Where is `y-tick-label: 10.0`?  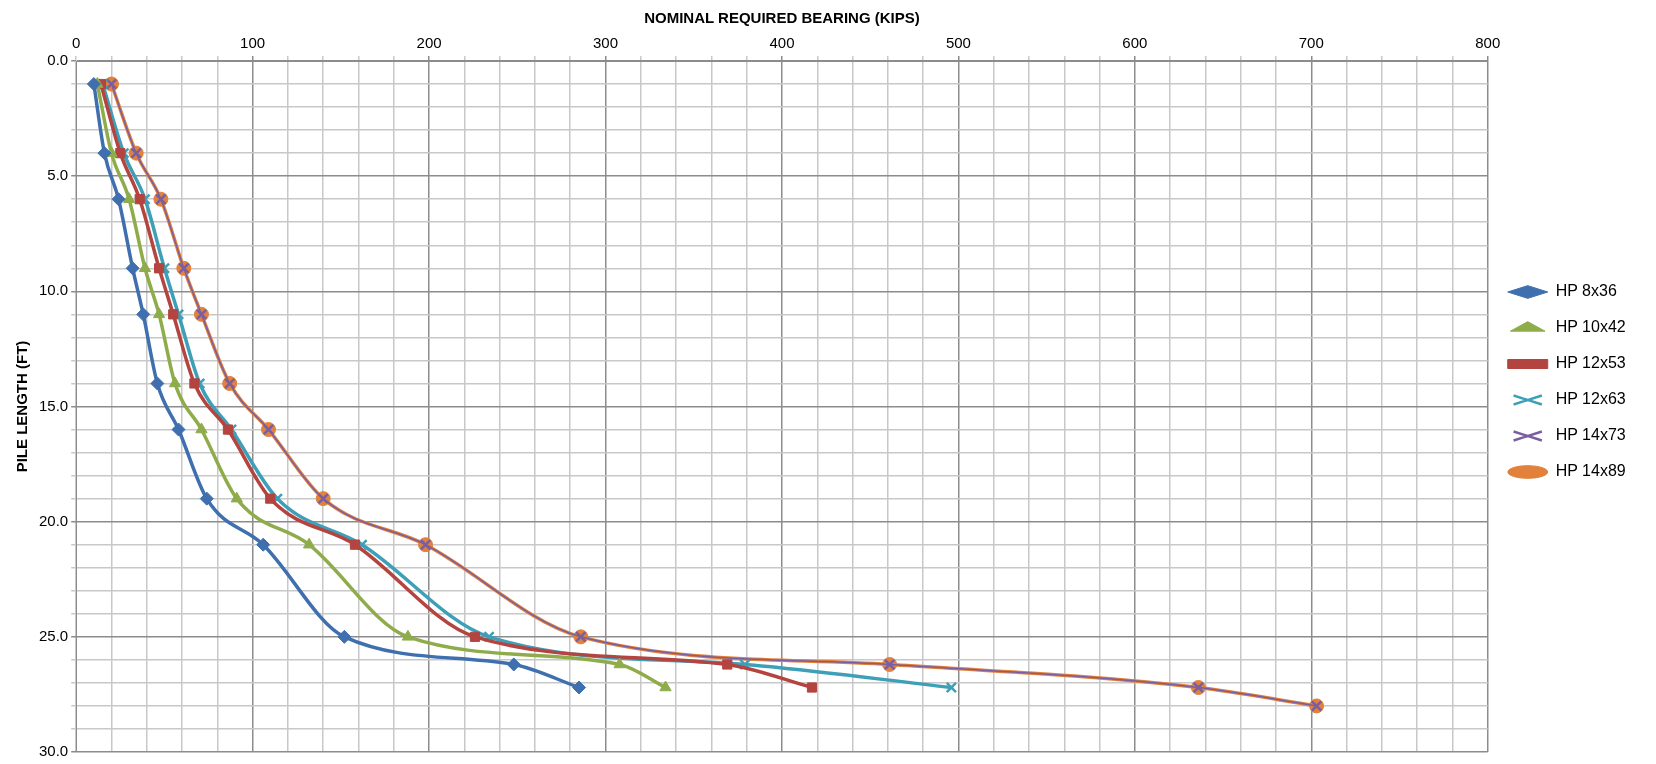
y-tick-label: 10.0 is located at coordinates (53, 290).